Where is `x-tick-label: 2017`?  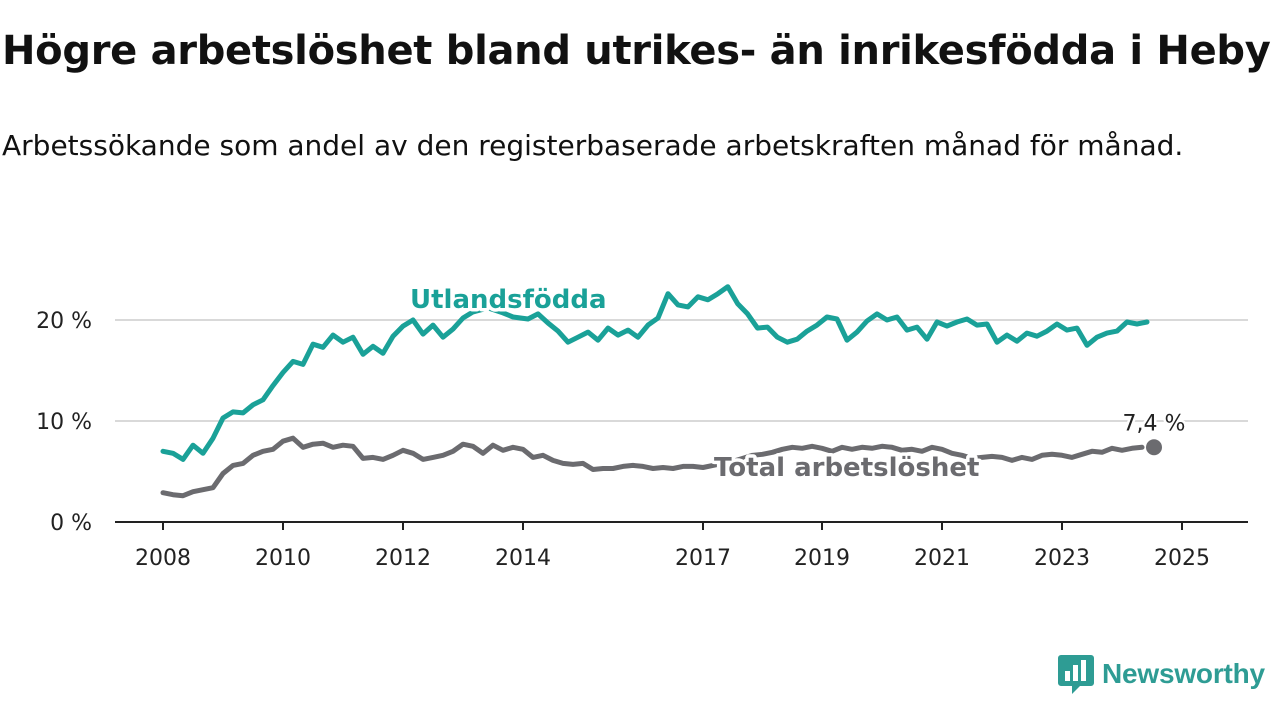 x-tick-label: 2017 is located at coordinates (703, 558).